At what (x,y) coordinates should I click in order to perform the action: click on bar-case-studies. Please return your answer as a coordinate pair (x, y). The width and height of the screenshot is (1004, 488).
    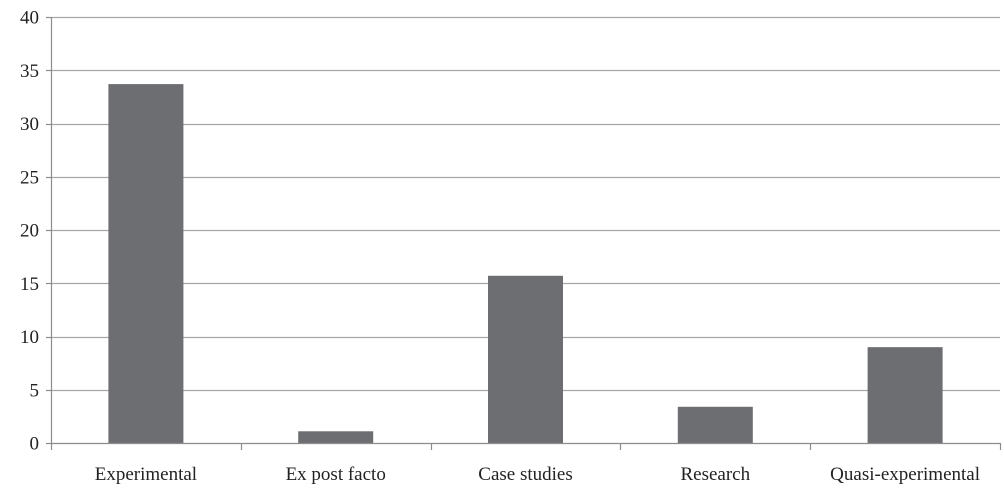
    Looking at the image, I should click on (525, 359).